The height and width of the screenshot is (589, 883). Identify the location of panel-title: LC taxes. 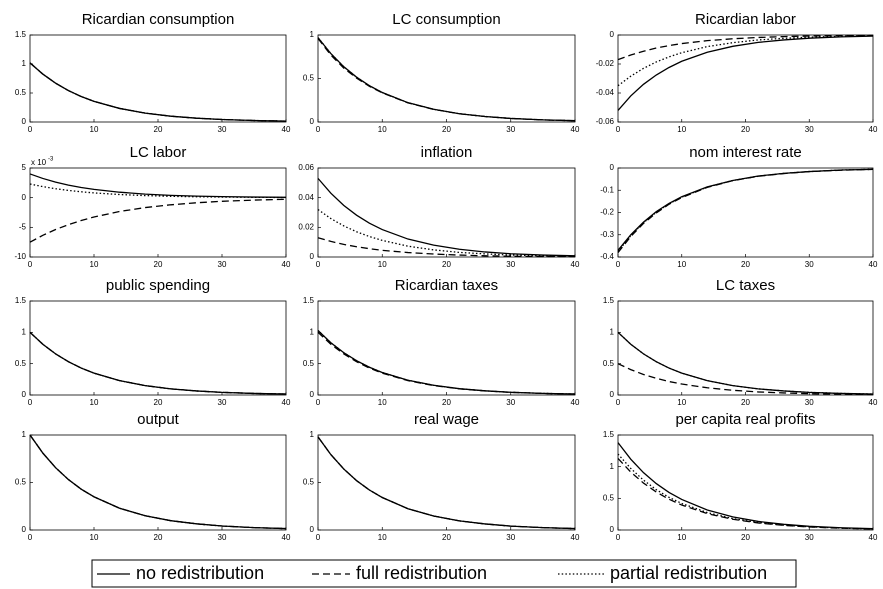
(745, 285).